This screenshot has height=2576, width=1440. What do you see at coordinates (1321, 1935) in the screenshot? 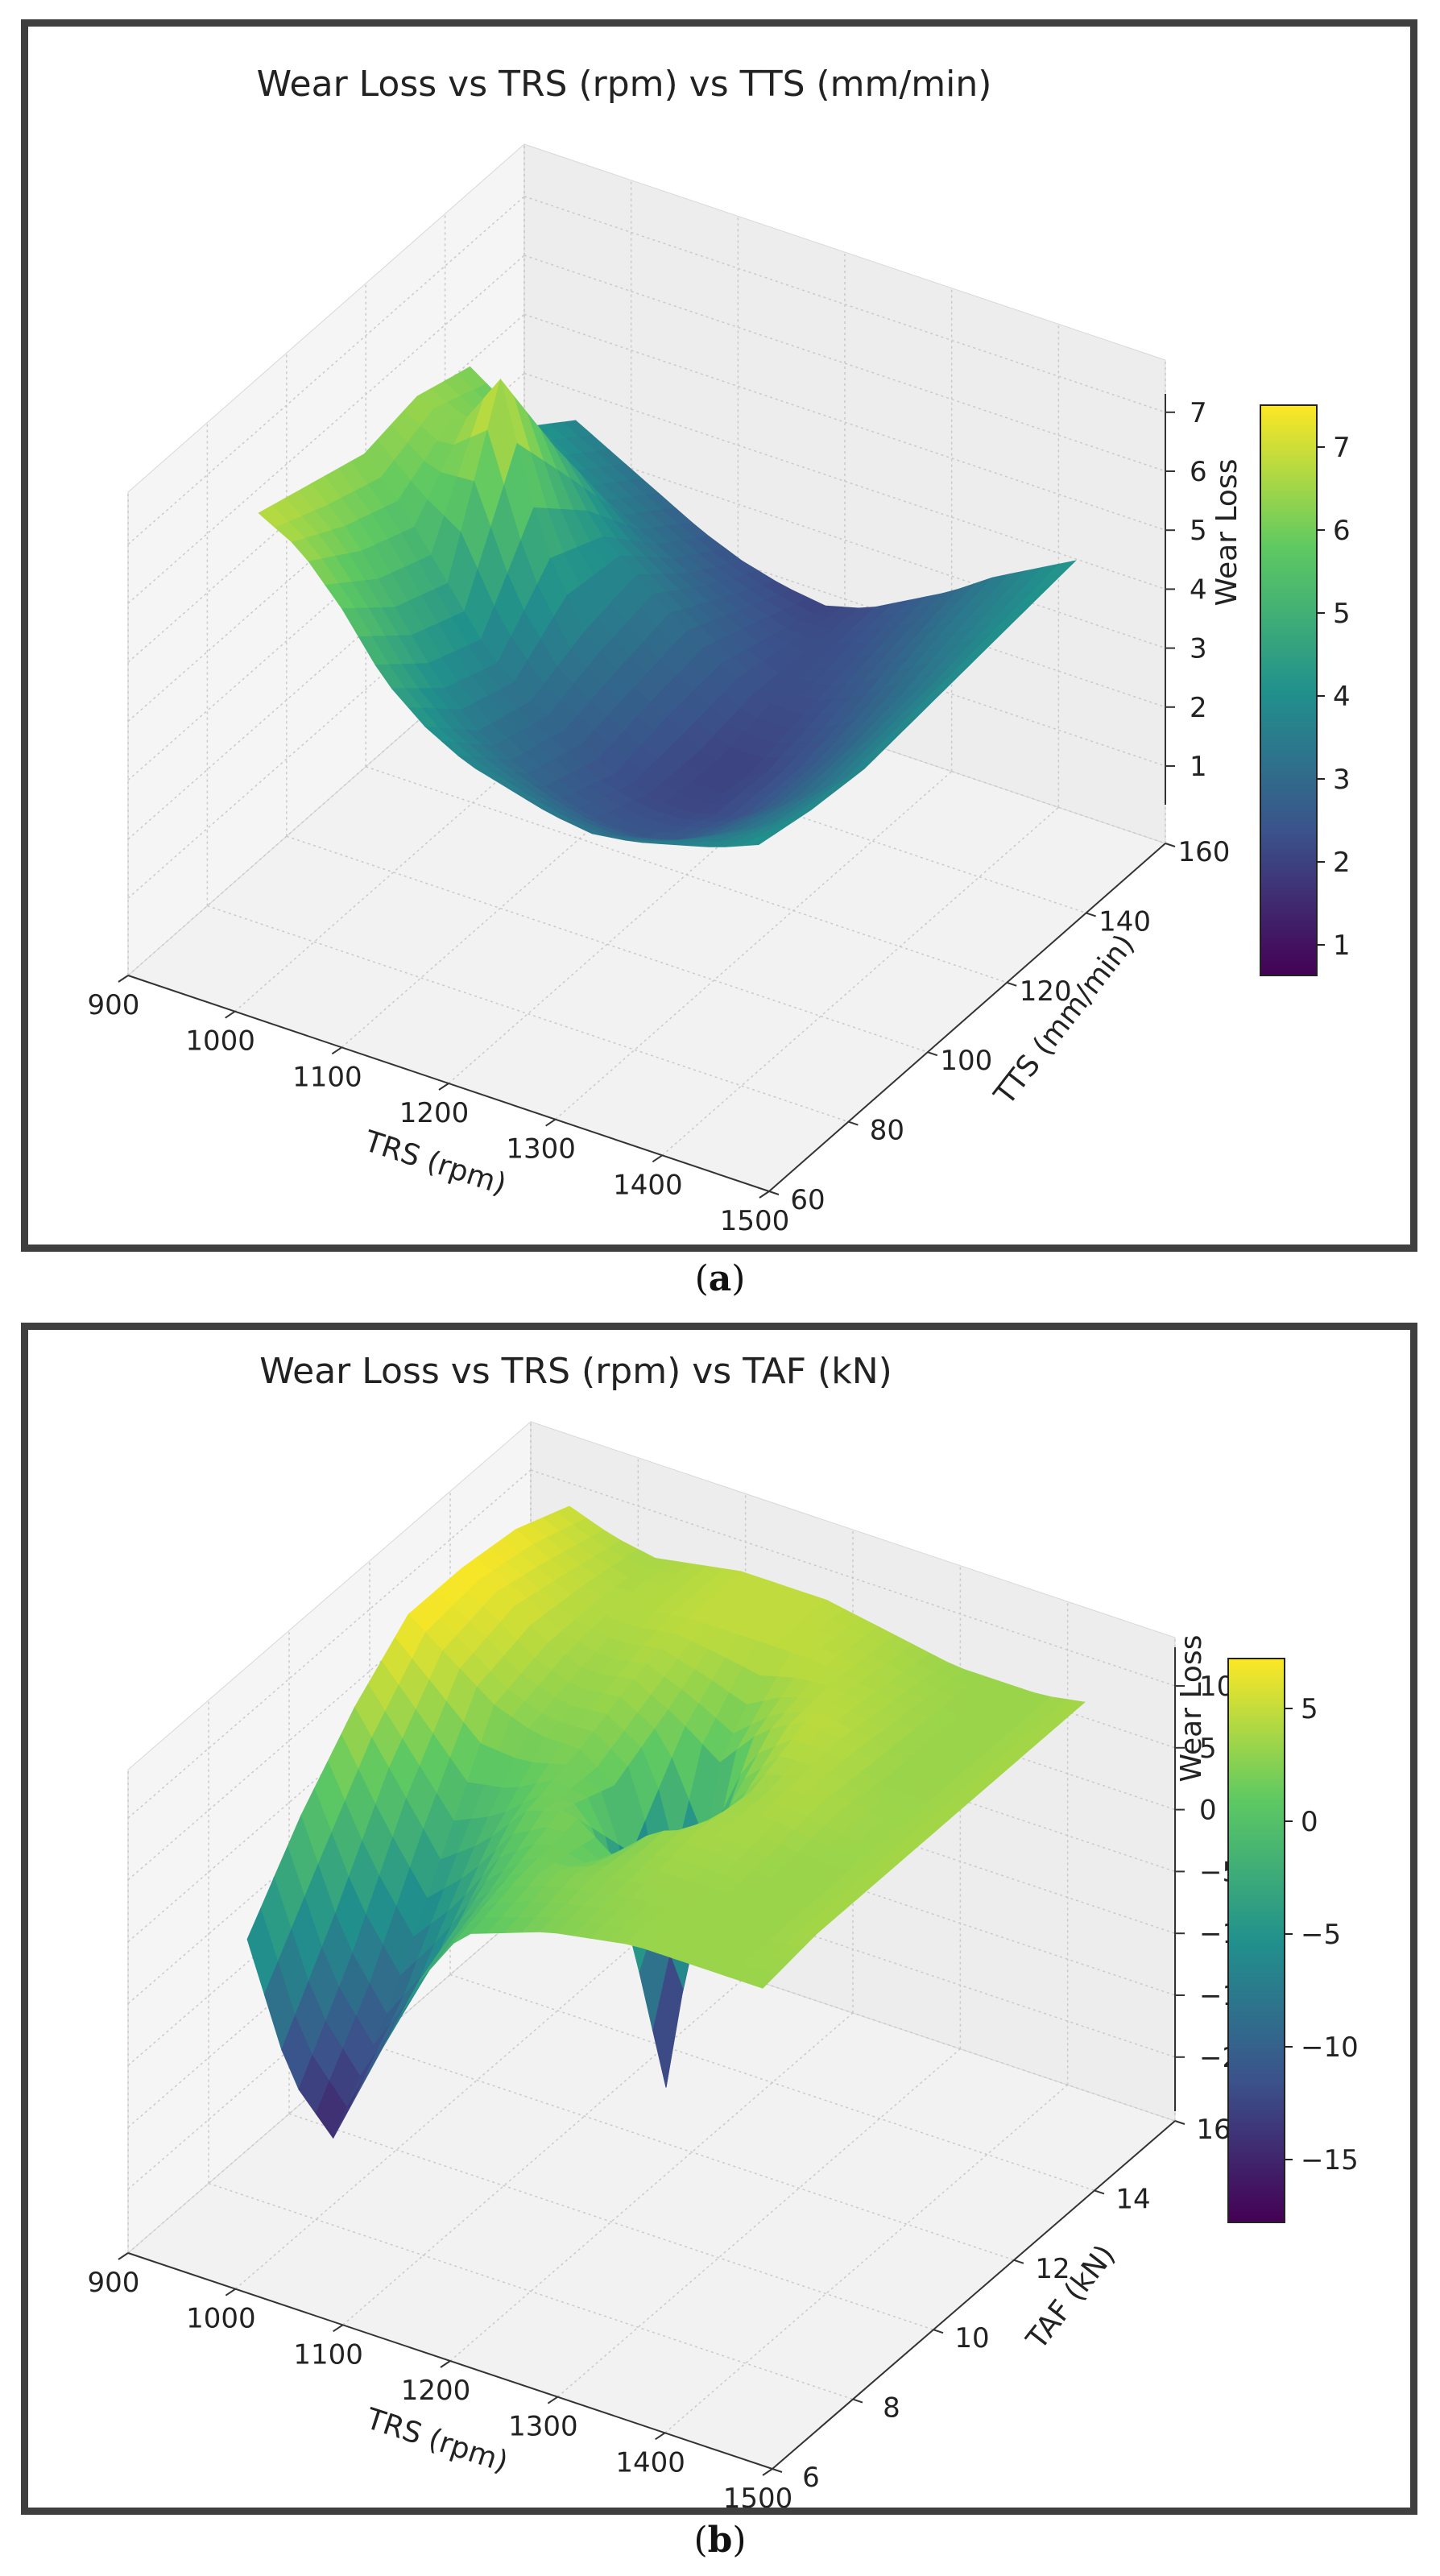
I see `colorbar-tick-label: −5` at bounding box center [1321, 1935].